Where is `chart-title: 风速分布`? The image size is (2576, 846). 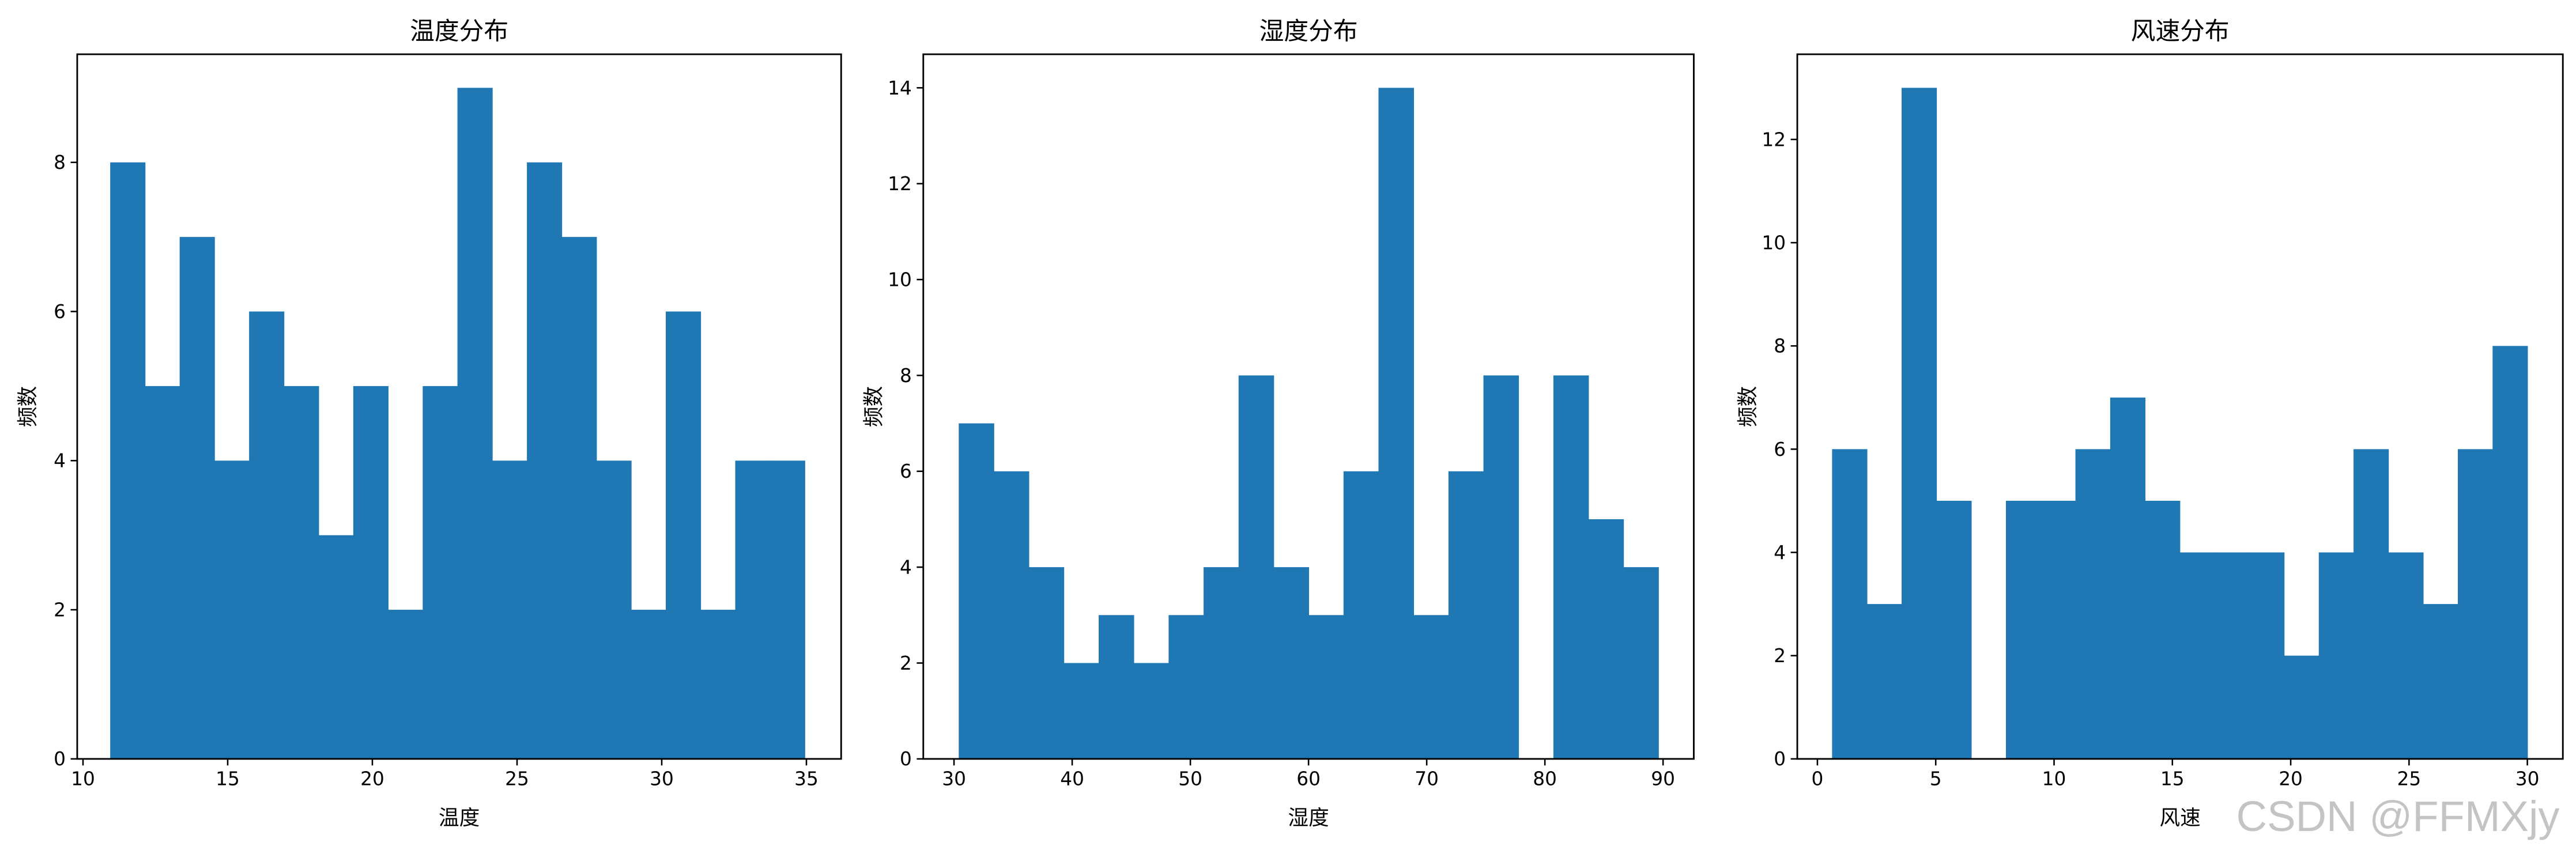 chart-title: 风速分布 is located at coordinates (2180, 32).